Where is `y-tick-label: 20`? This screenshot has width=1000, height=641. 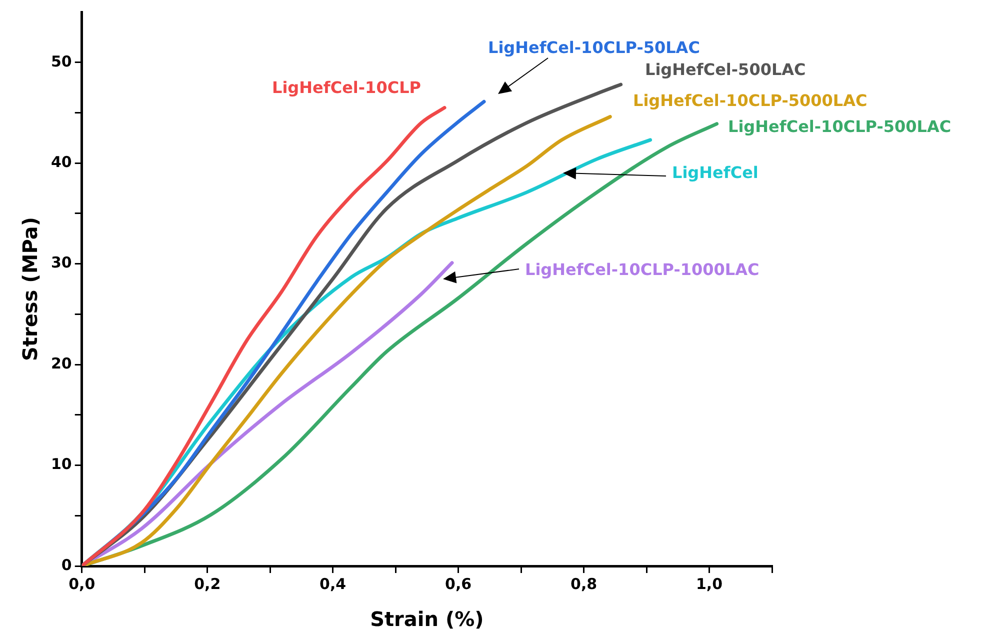
y-tick-label: 20 is located at coordinates (61, 363).